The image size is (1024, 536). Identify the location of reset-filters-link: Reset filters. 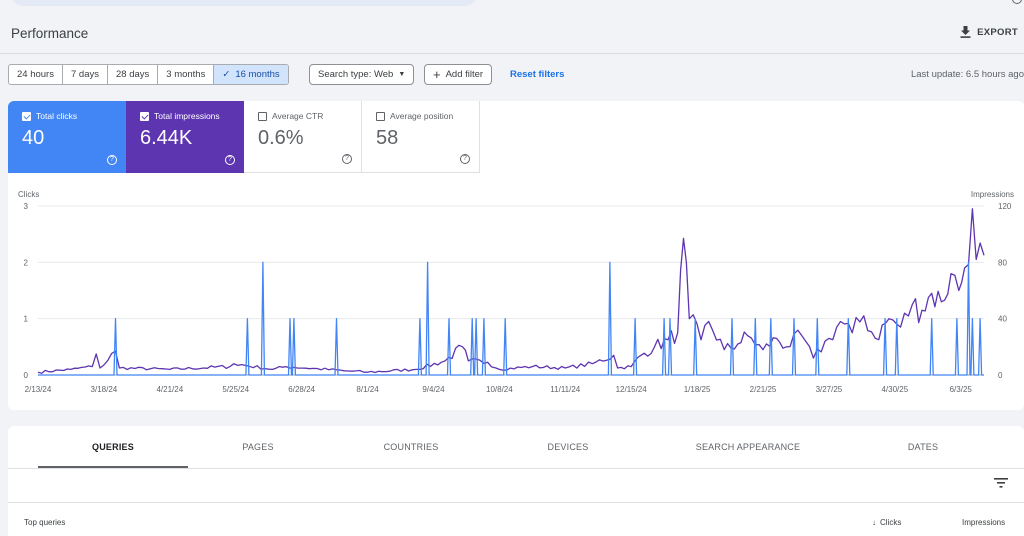
(537, 74).